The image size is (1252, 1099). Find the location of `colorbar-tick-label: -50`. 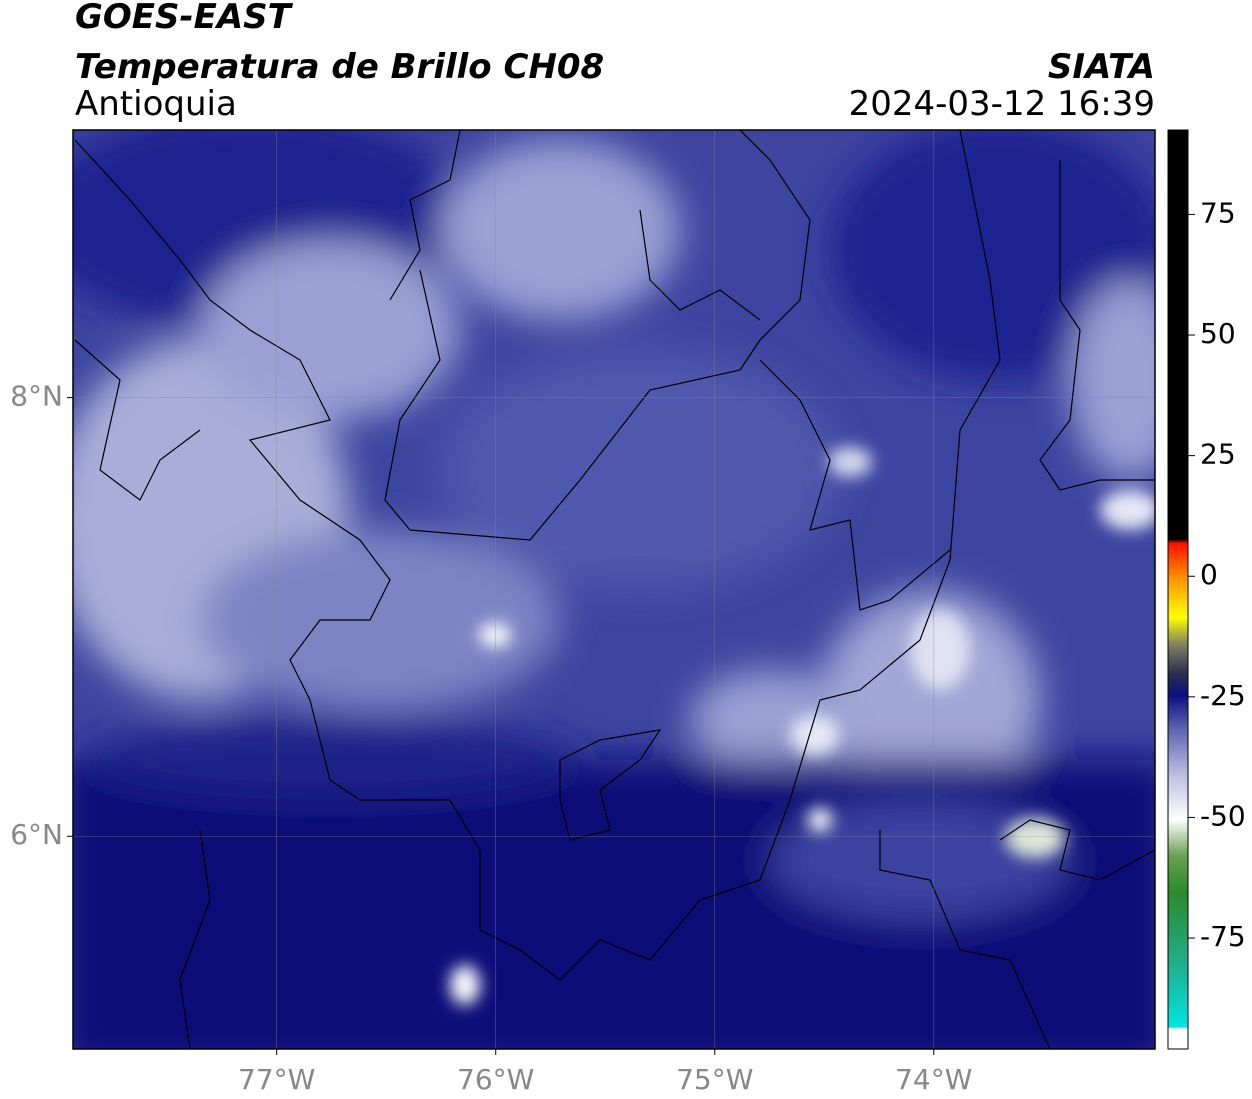

colorbar-tick-label: -50 is located at coordinates (1223, 815).